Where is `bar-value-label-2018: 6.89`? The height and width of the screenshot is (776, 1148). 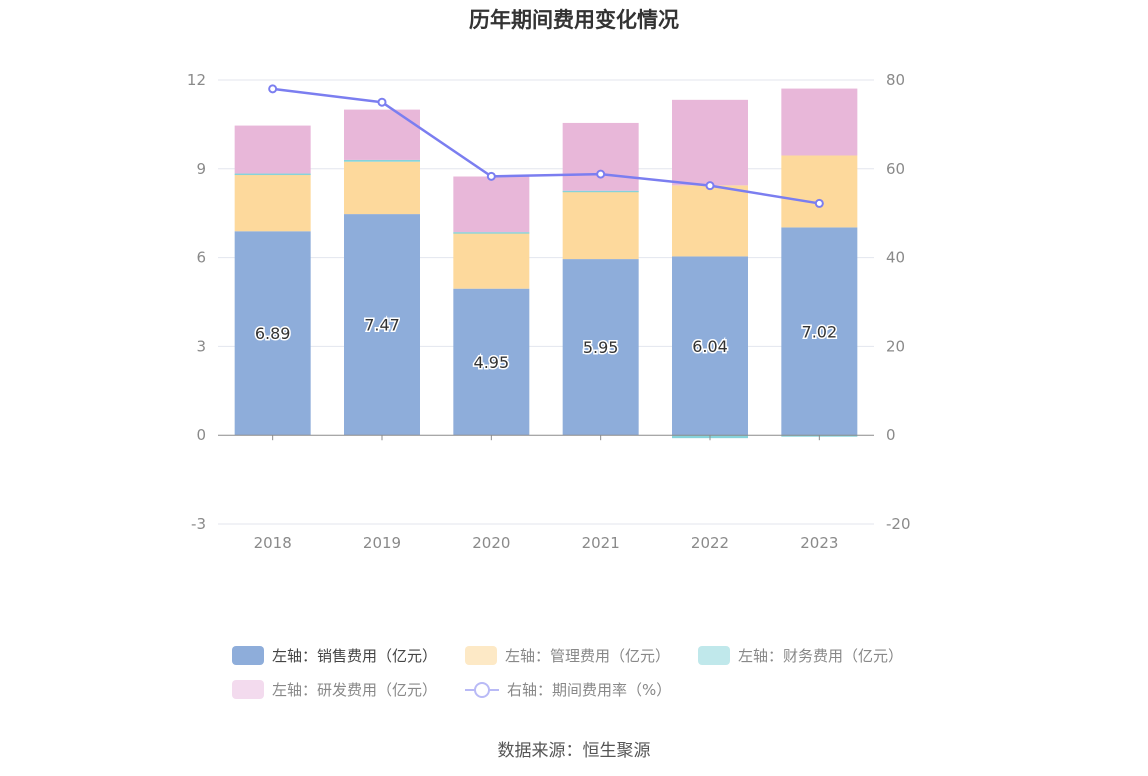
bar-value-label-2018: 6.89 is located at coordinates (273, 333).